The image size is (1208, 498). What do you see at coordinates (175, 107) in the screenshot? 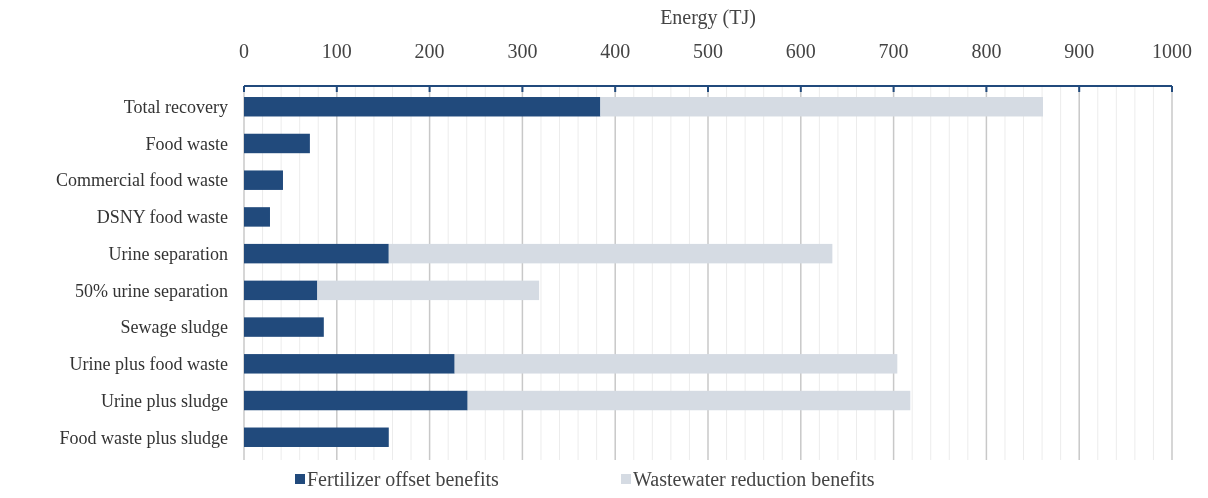
I see `y-tick-label: Total recovery` at bounding box center [175, 107].